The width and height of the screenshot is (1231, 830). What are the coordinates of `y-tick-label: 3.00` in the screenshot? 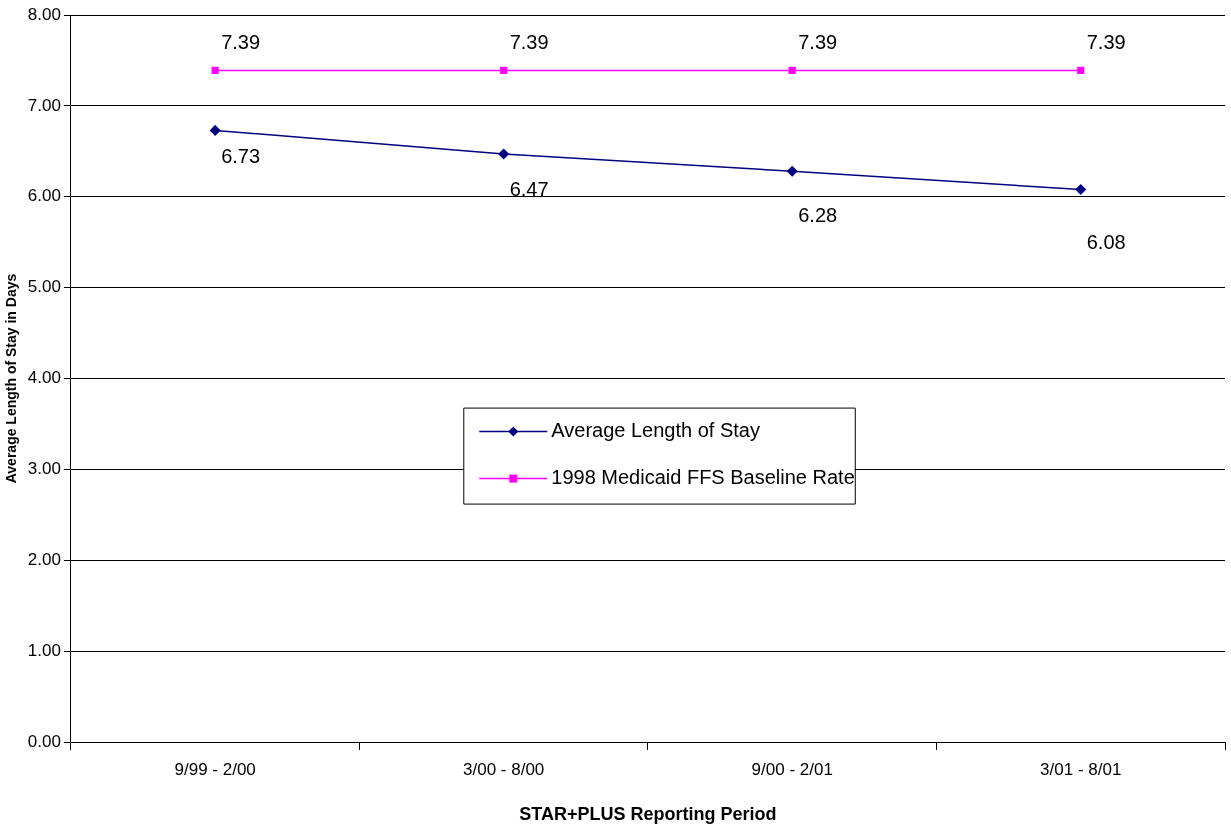 It's located at (44, 469).